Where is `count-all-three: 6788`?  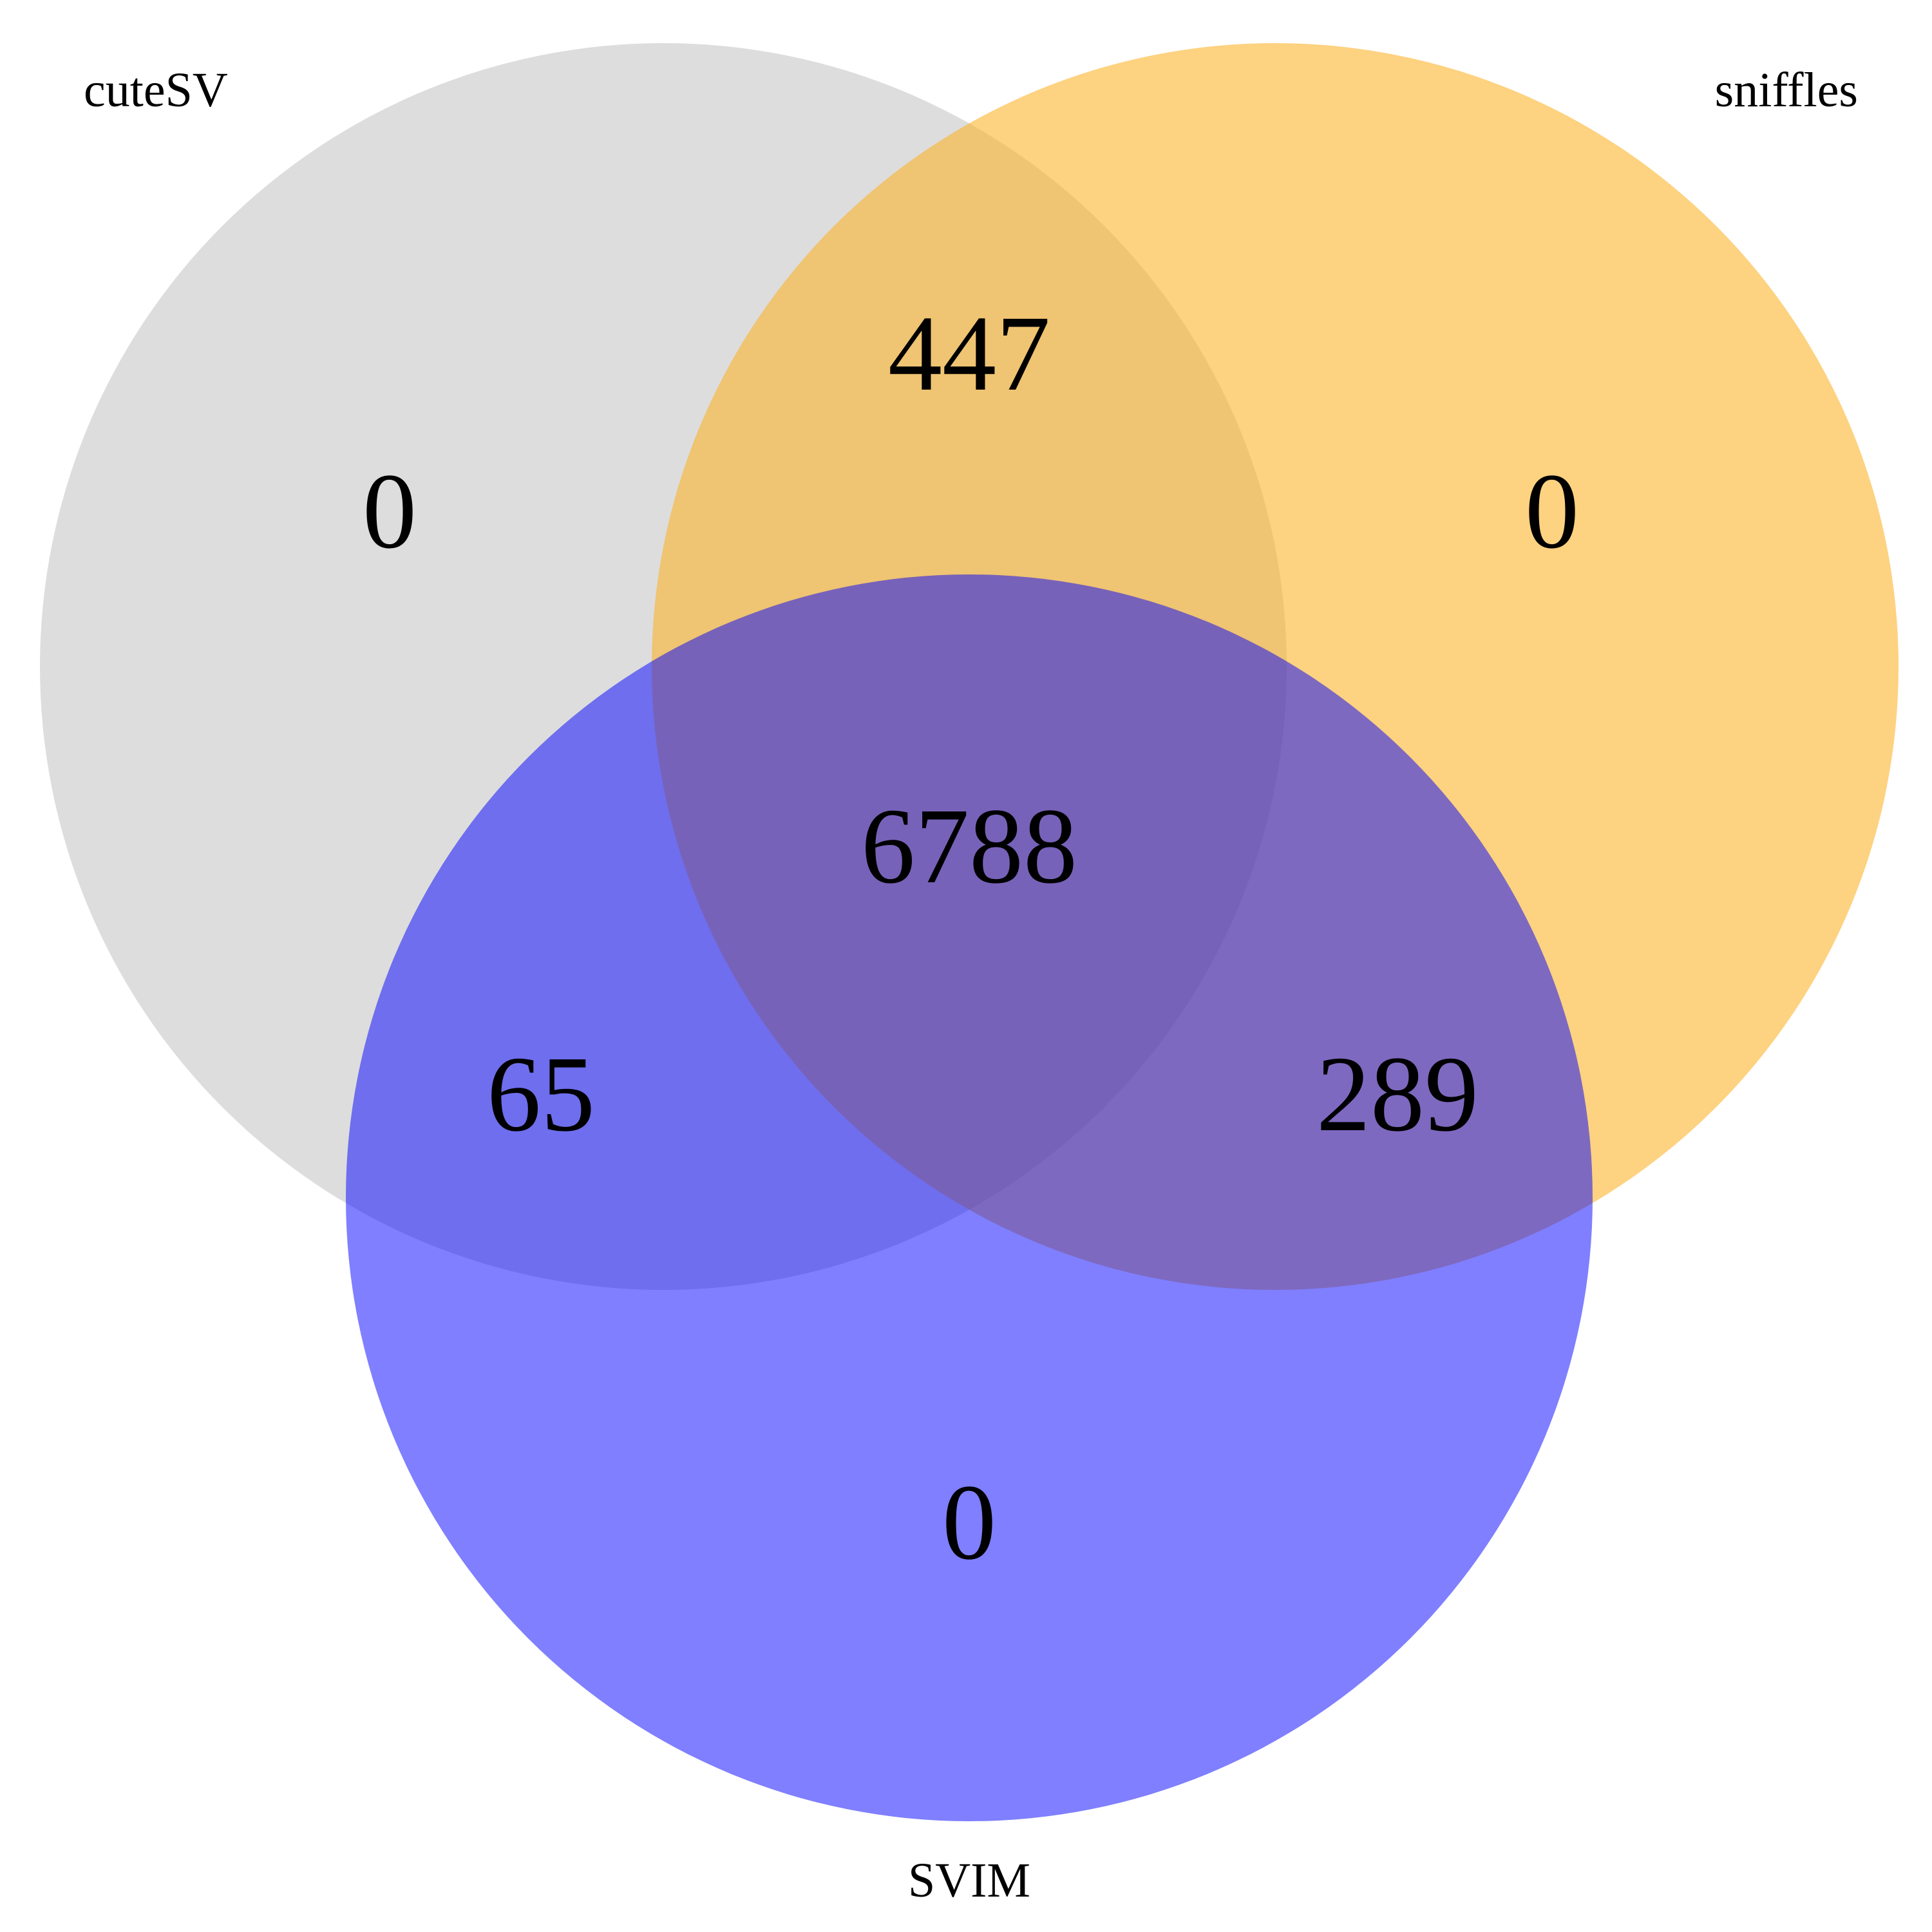 count-all-three: 6788 is located at coordinates (969, 846).